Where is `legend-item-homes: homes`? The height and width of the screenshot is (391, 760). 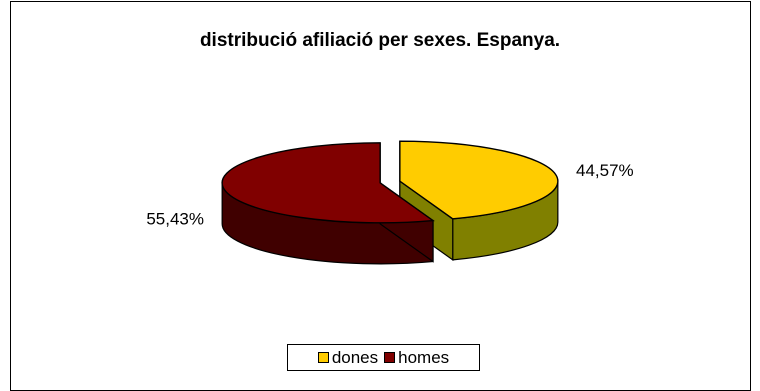 legend-item-homes: homes is located at coordinates (416, 358).